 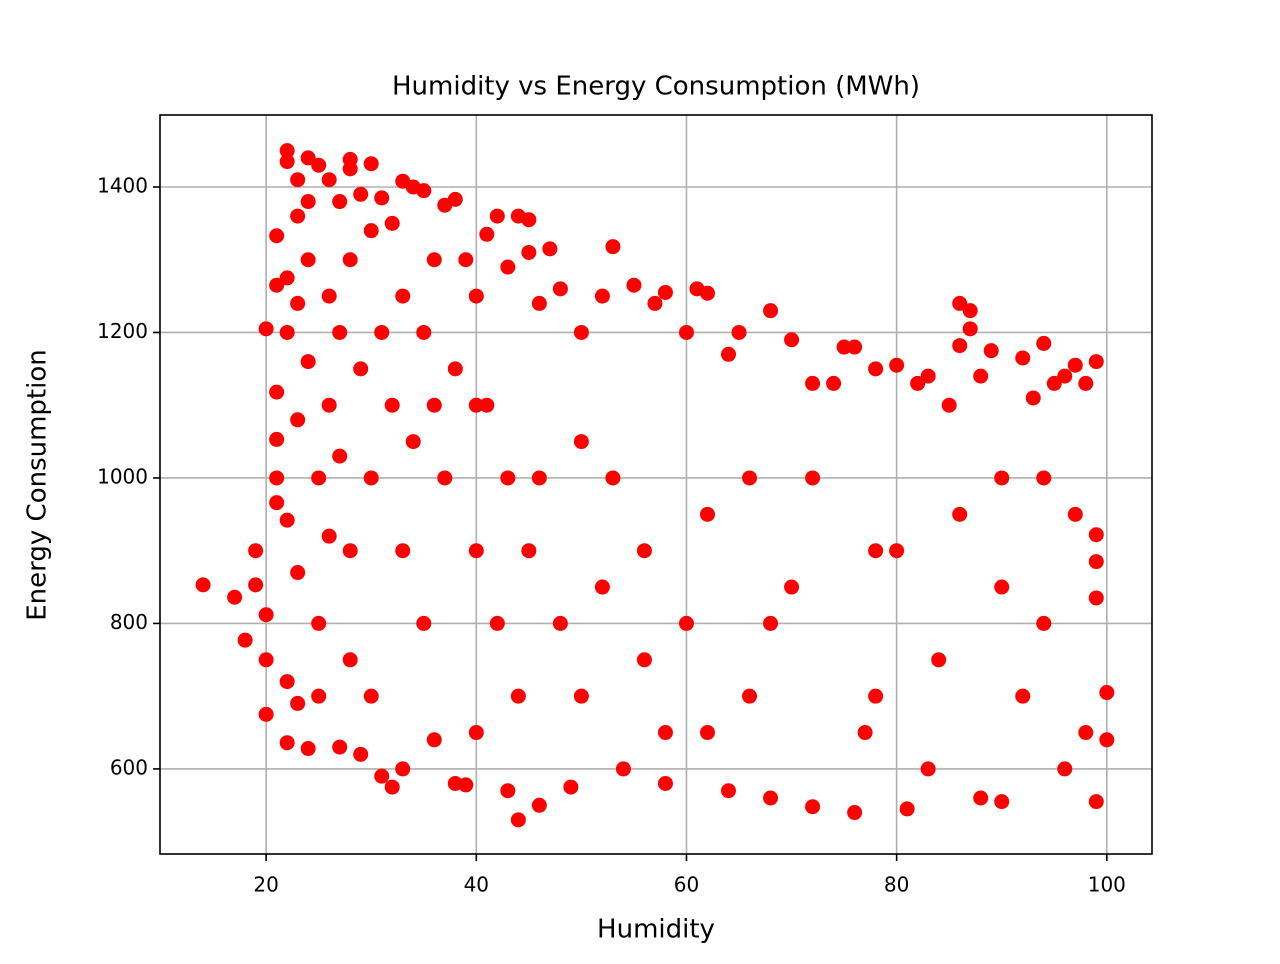 I want to click on x-tick-label: 100, so click(x=1107, y=885).